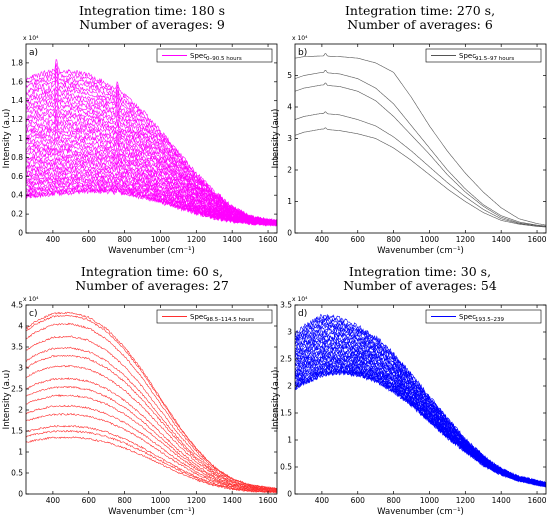  I want to click on legend-subscript: 193.5–239, so click(489, 320).